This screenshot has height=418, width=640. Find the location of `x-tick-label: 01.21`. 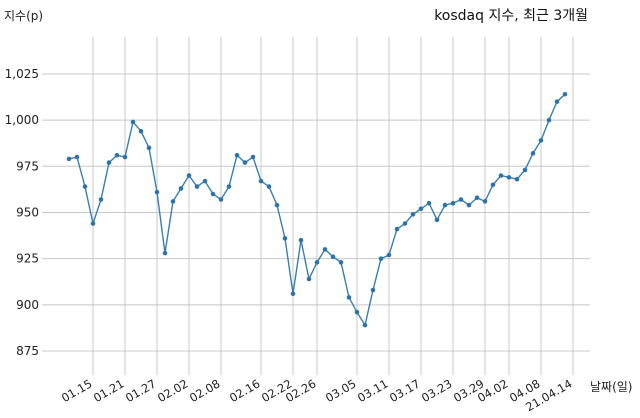

x-tick-label: 01.21 is located at coordinates (109, 390).